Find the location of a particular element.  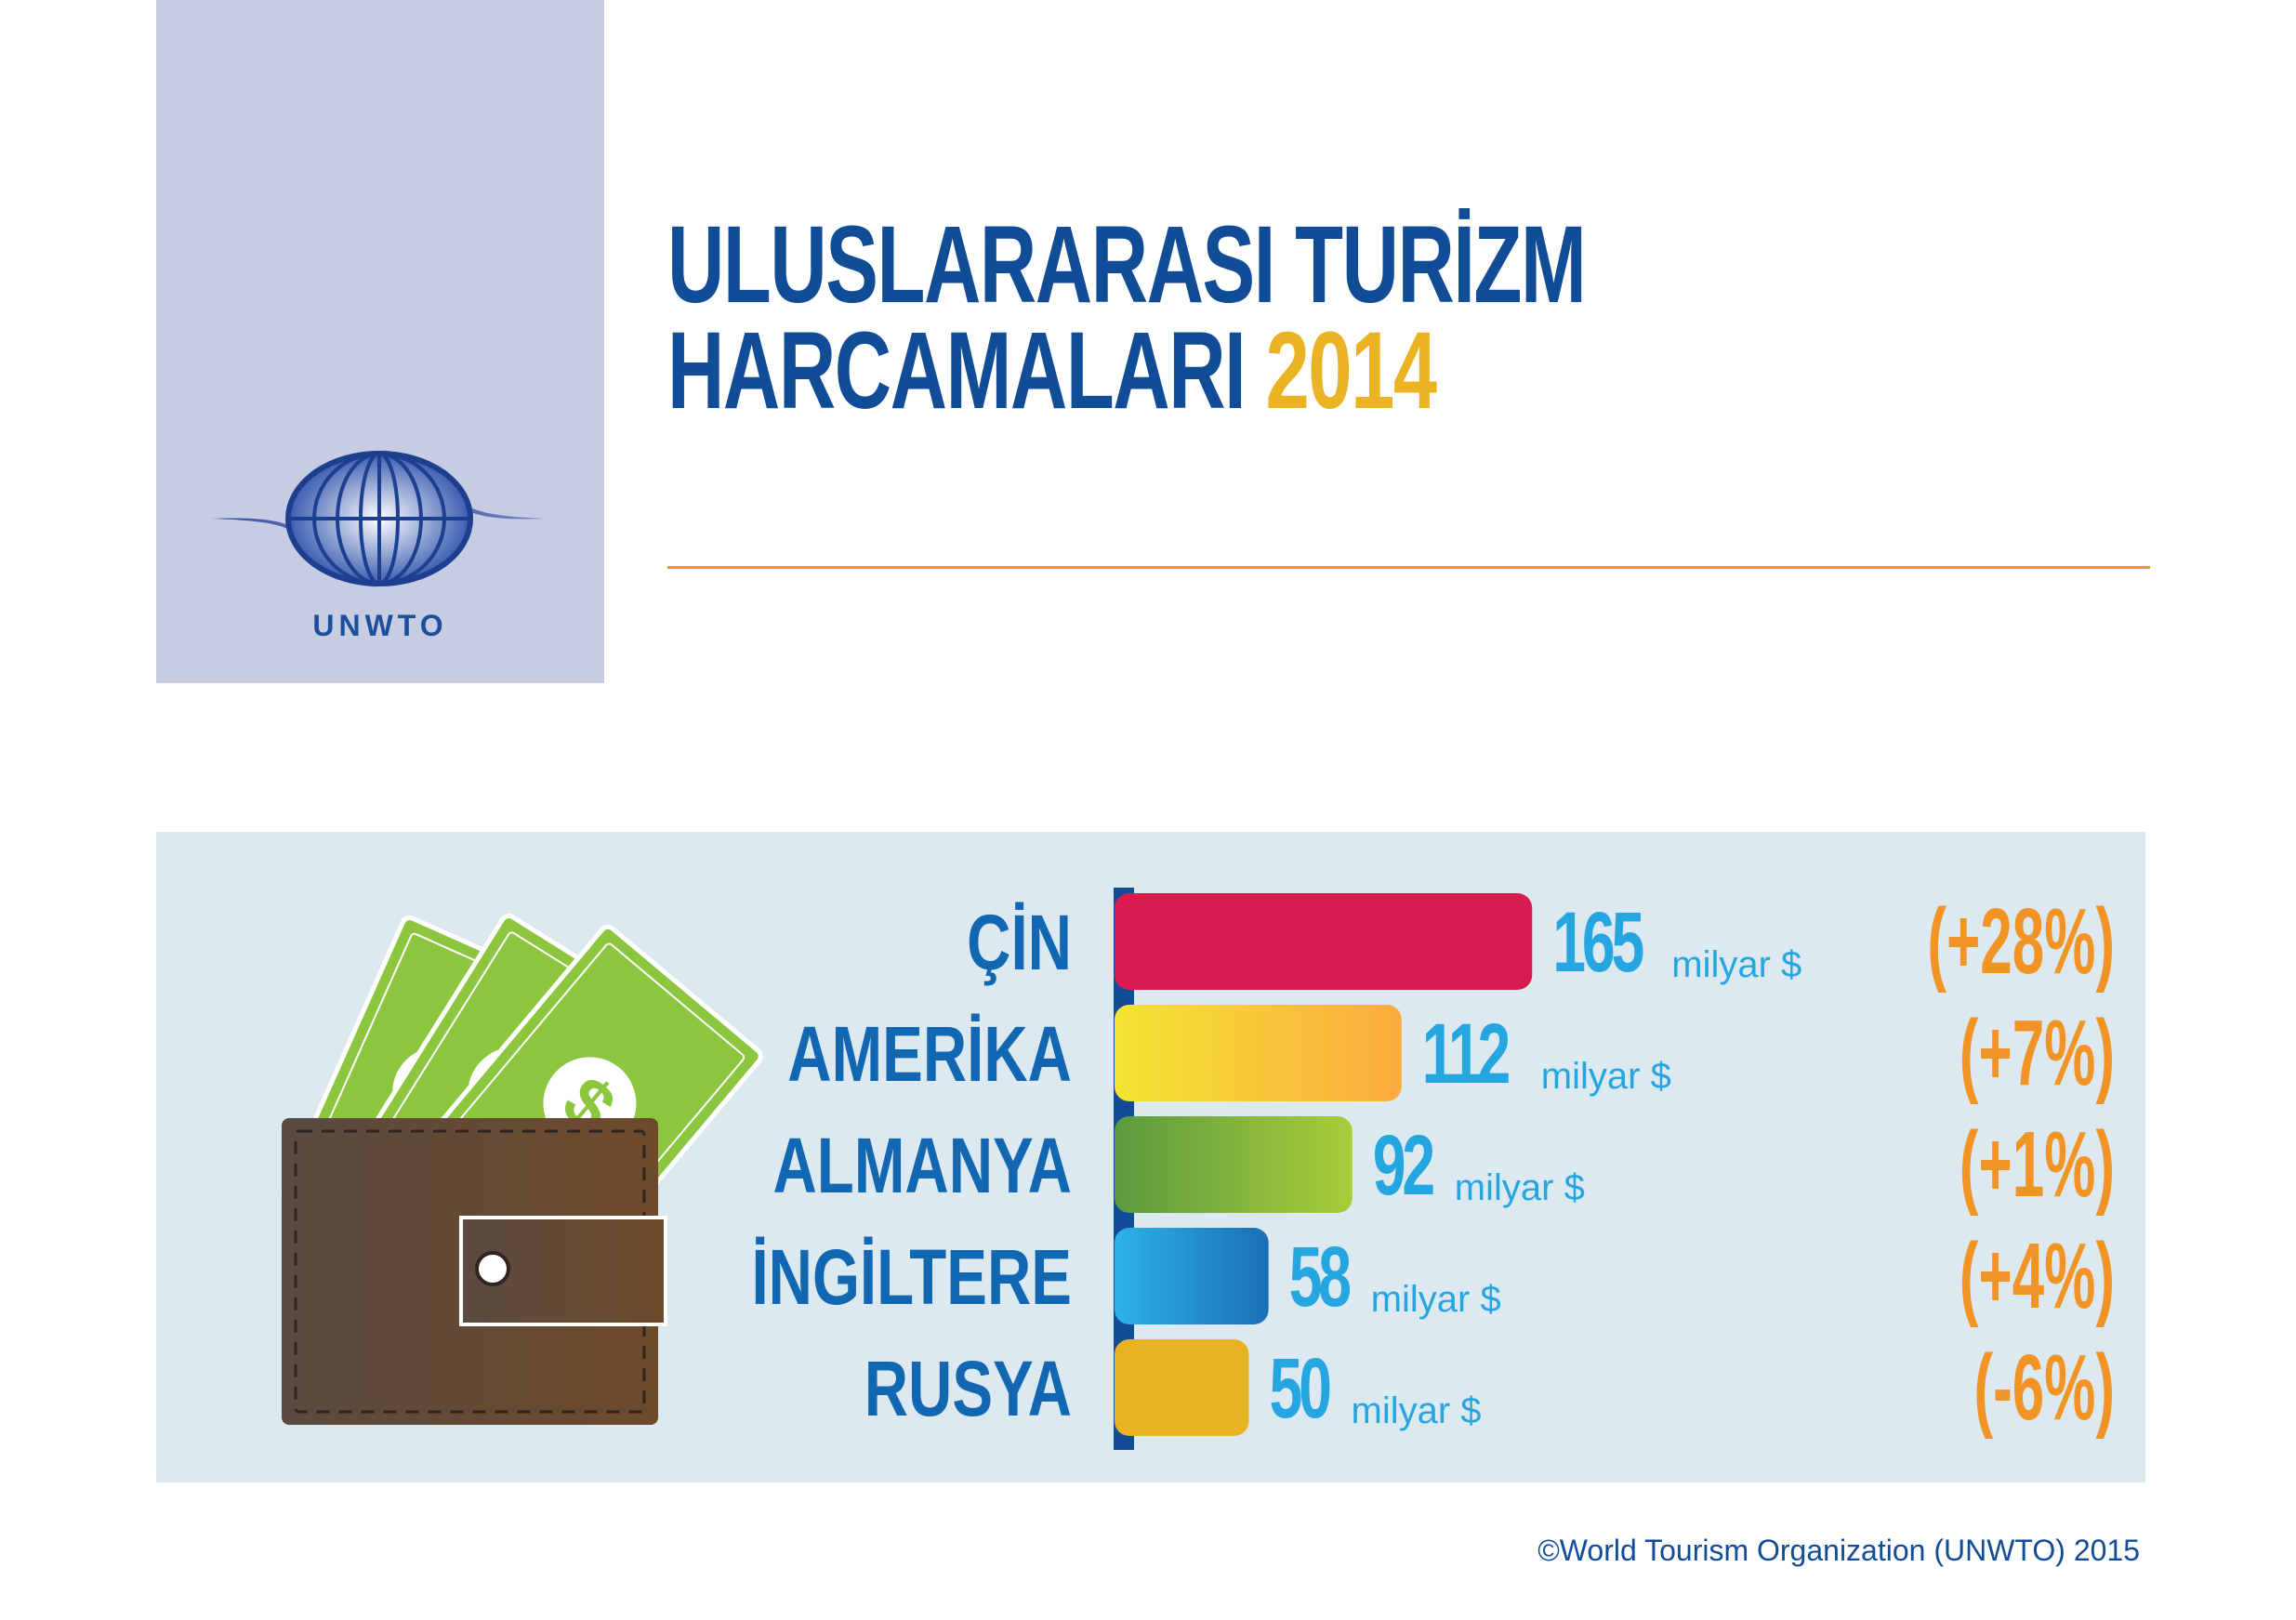

category-label: ALMANYA is located at coordinates (923, 1165).